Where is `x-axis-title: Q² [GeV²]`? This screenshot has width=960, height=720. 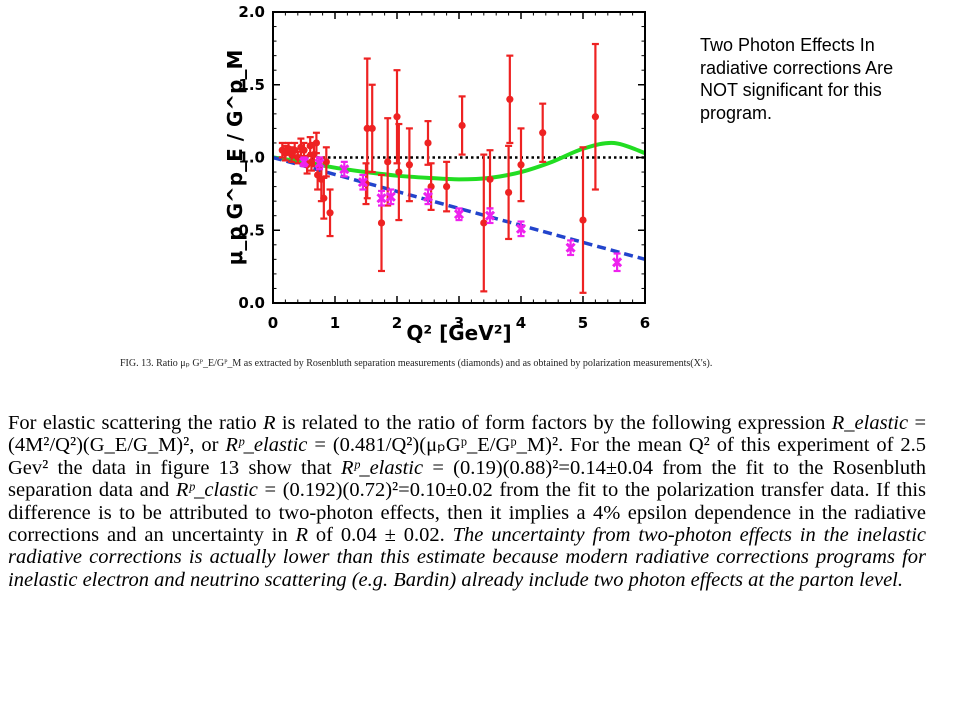 x-axis-title: Q² [GeV²] is located at coordinates (458, 333).